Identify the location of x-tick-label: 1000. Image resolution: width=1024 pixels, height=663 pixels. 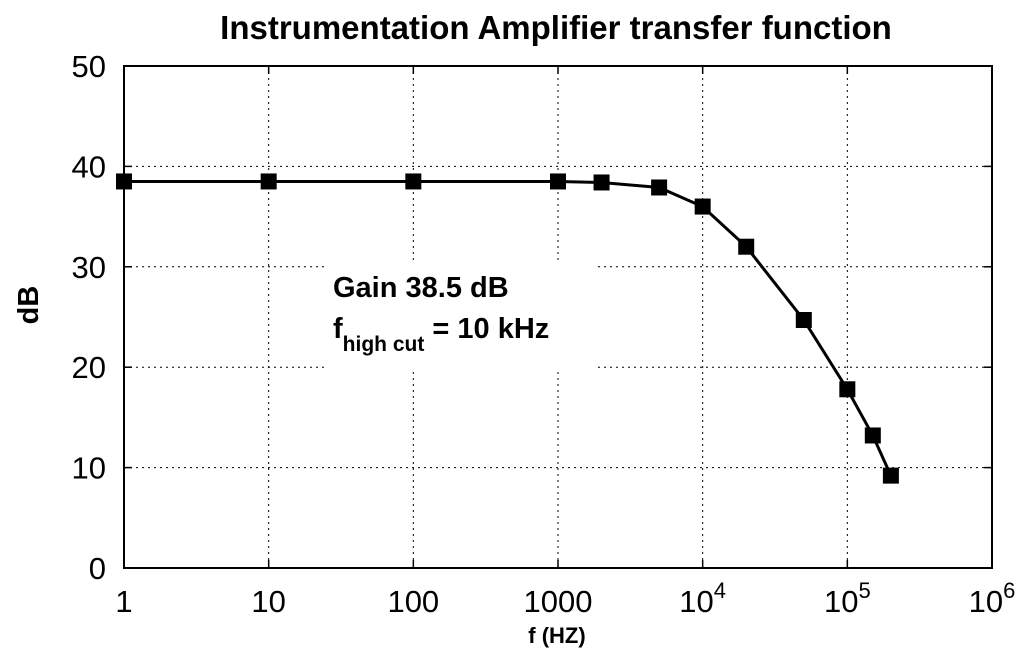
(558, 601).